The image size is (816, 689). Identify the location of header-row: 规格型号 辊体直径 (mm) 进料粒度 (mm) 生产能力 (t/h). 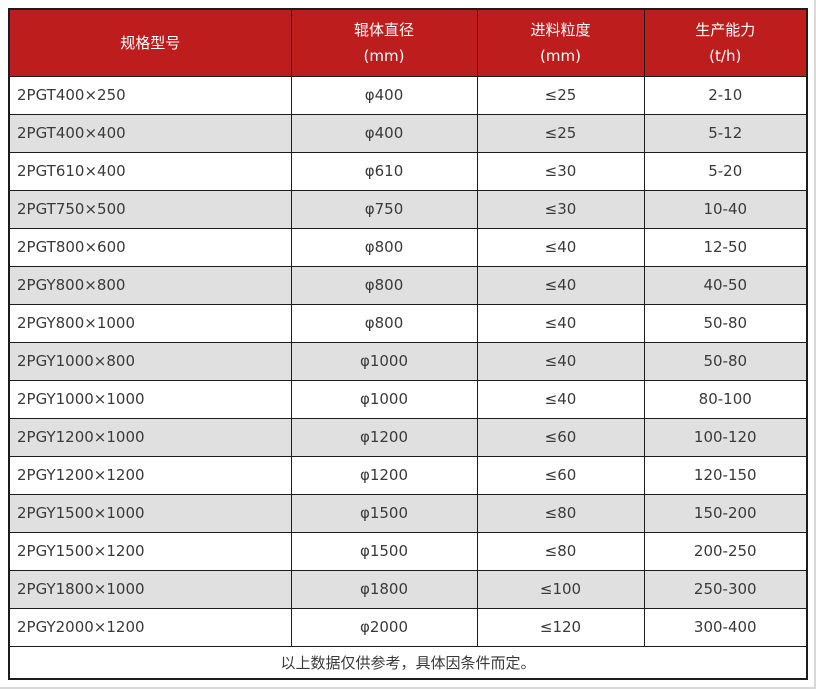
(408, 42).